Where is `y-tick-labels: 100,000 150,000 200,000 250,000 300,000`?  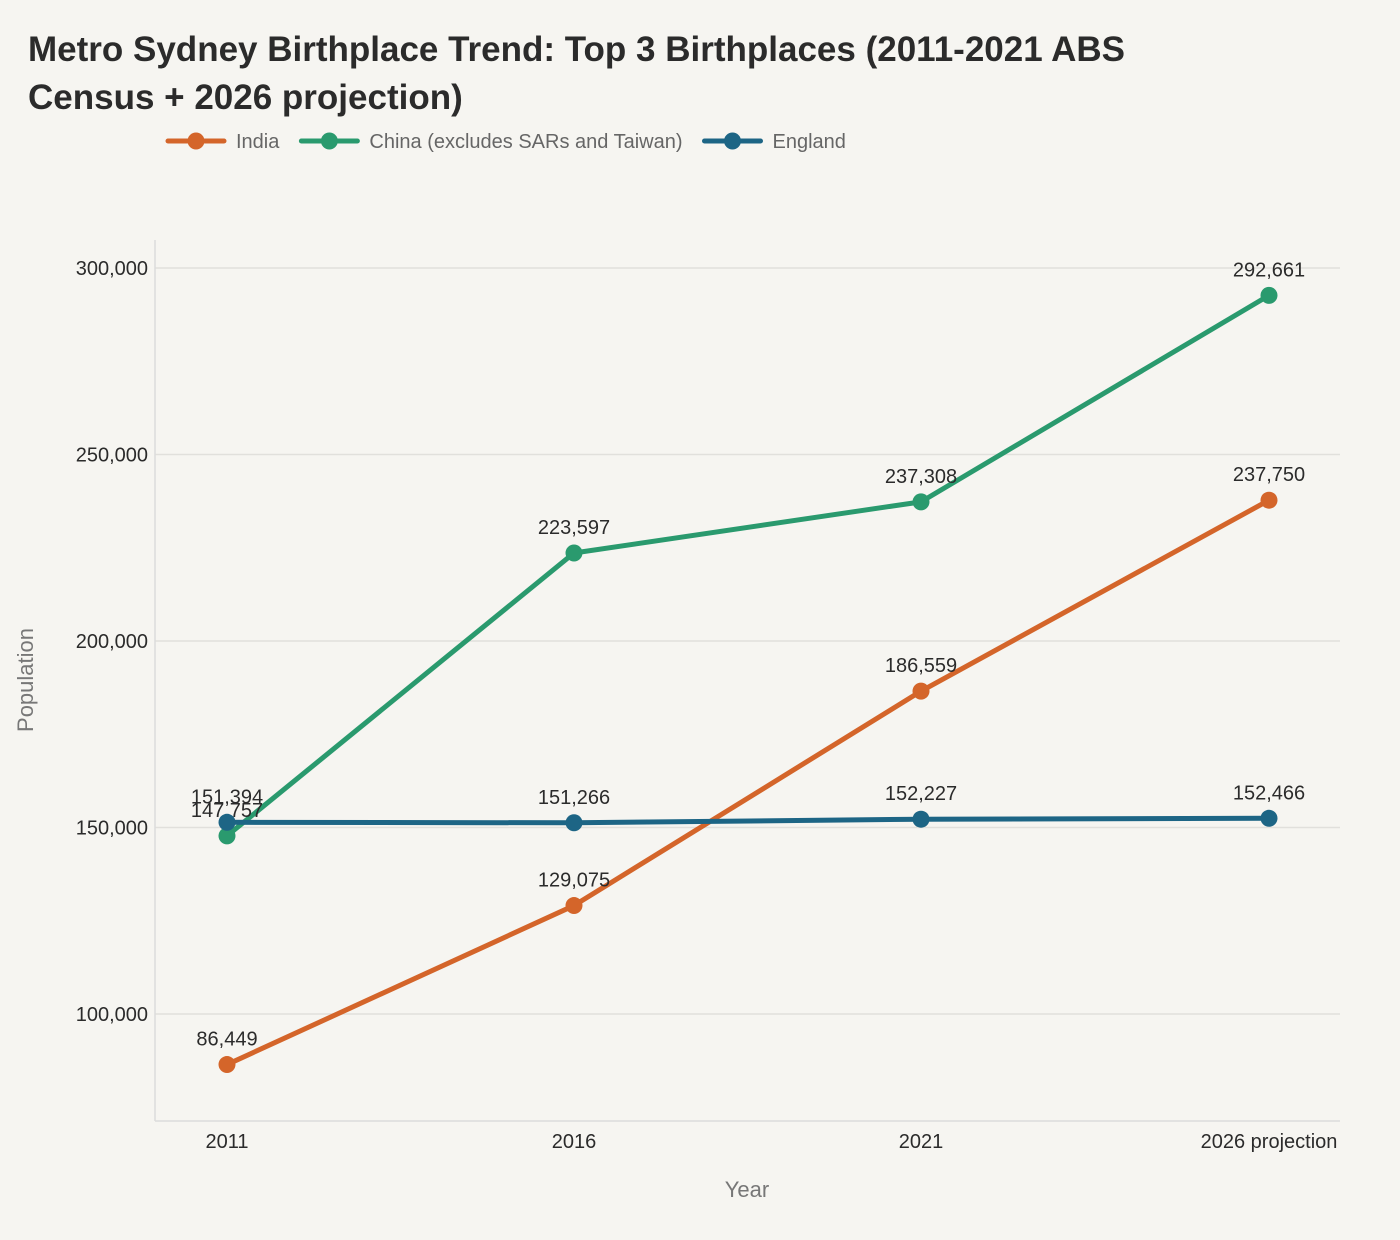
y-tick-labels: 100,000 150,000 200,000 250,000 300,000 is located at coordinates (112, 642).